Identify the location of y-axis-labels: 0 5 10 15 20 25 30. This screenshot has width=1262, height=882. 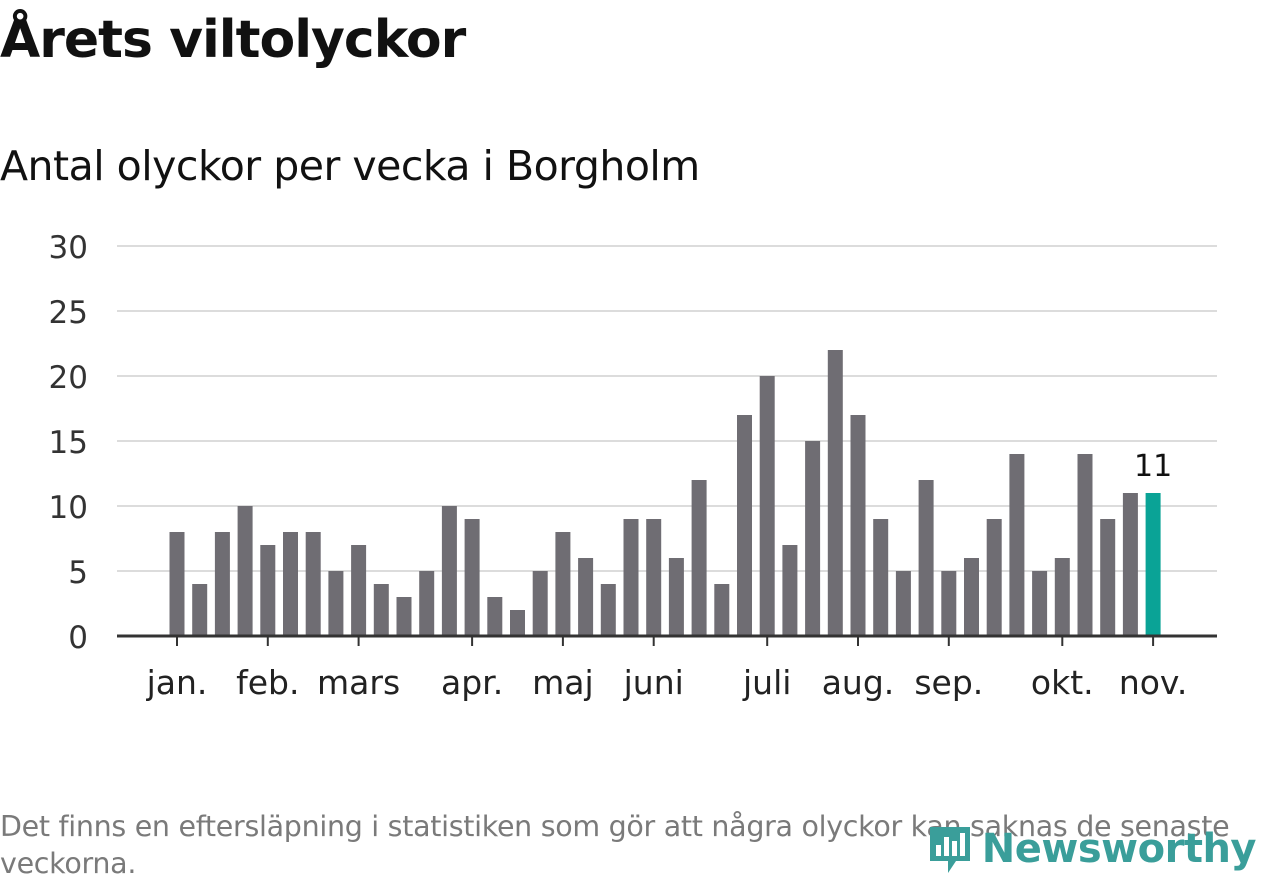
(68, 443).